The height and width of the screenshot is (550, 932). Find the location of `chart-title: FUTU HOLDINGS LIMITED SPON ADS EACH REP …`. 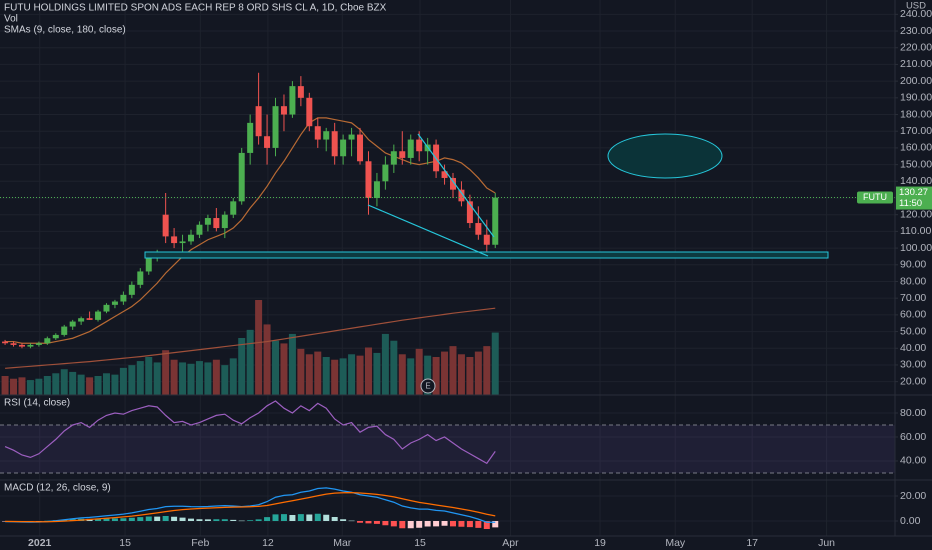

chart-title: FUTU HOLDINGS LIMITED SPON ADS EACH REP … is located at coordinates (195, 8).